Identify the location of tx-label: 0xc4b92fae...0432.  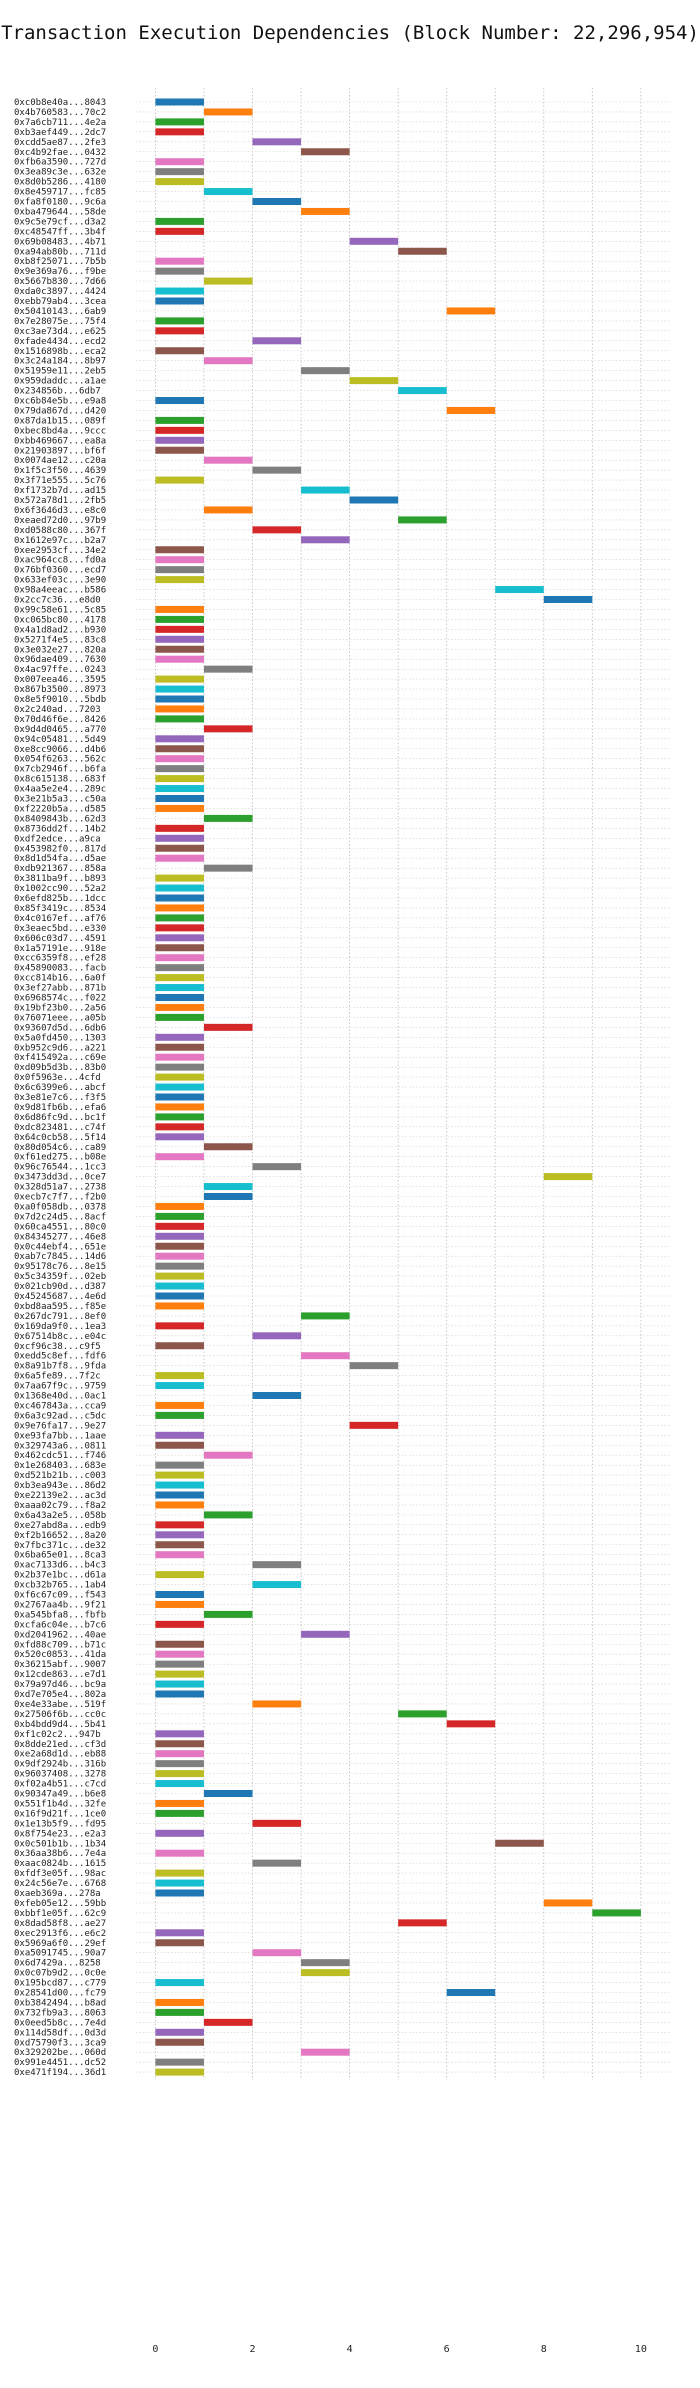
(60, 153).